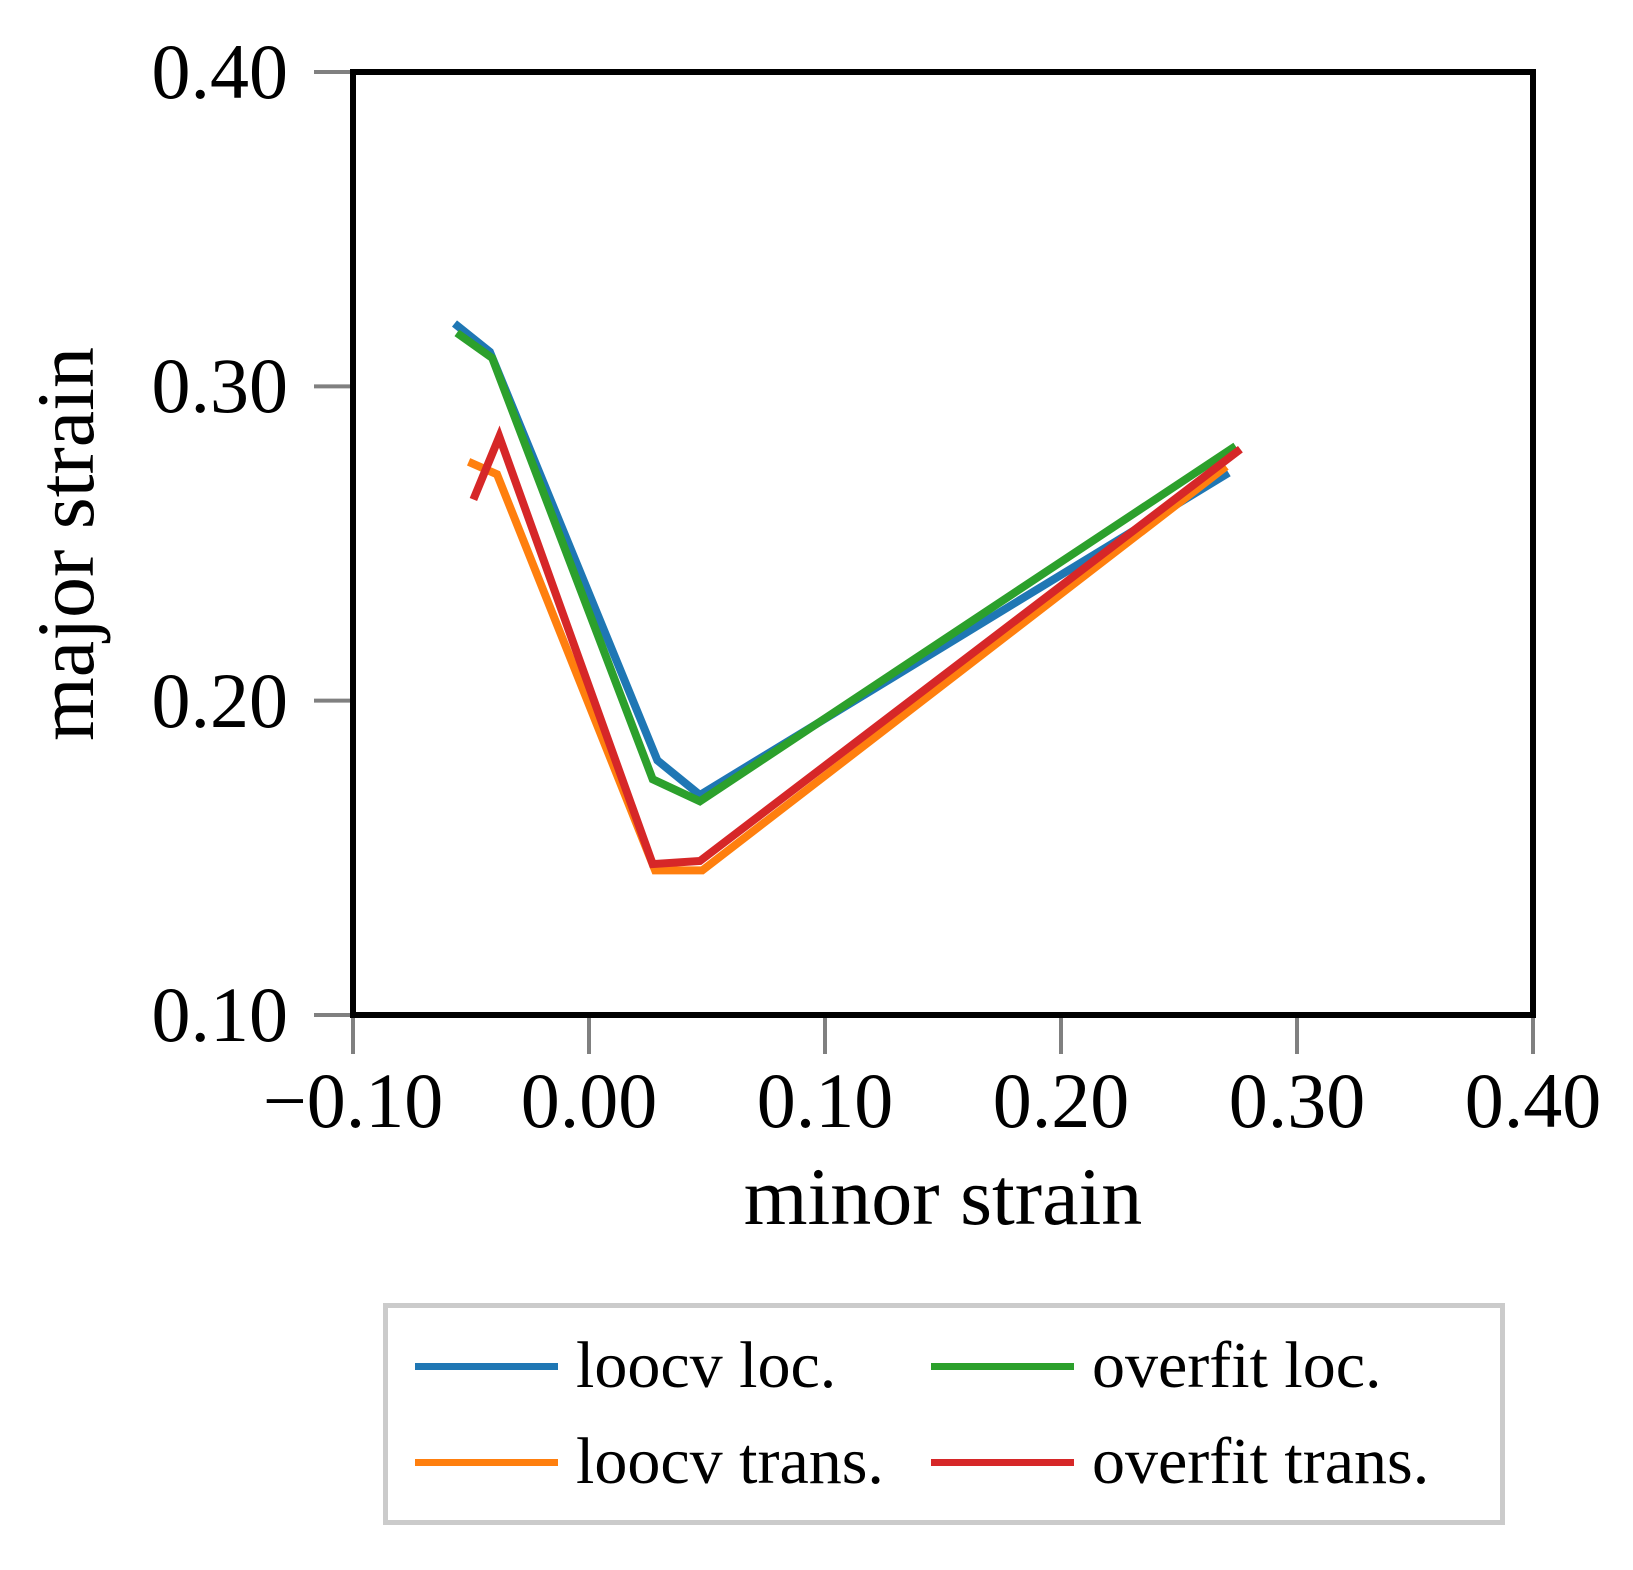  Describe the element at coordinates (220, 71) in the screenshot. I see `y-tick-label: 0.40` at that location.